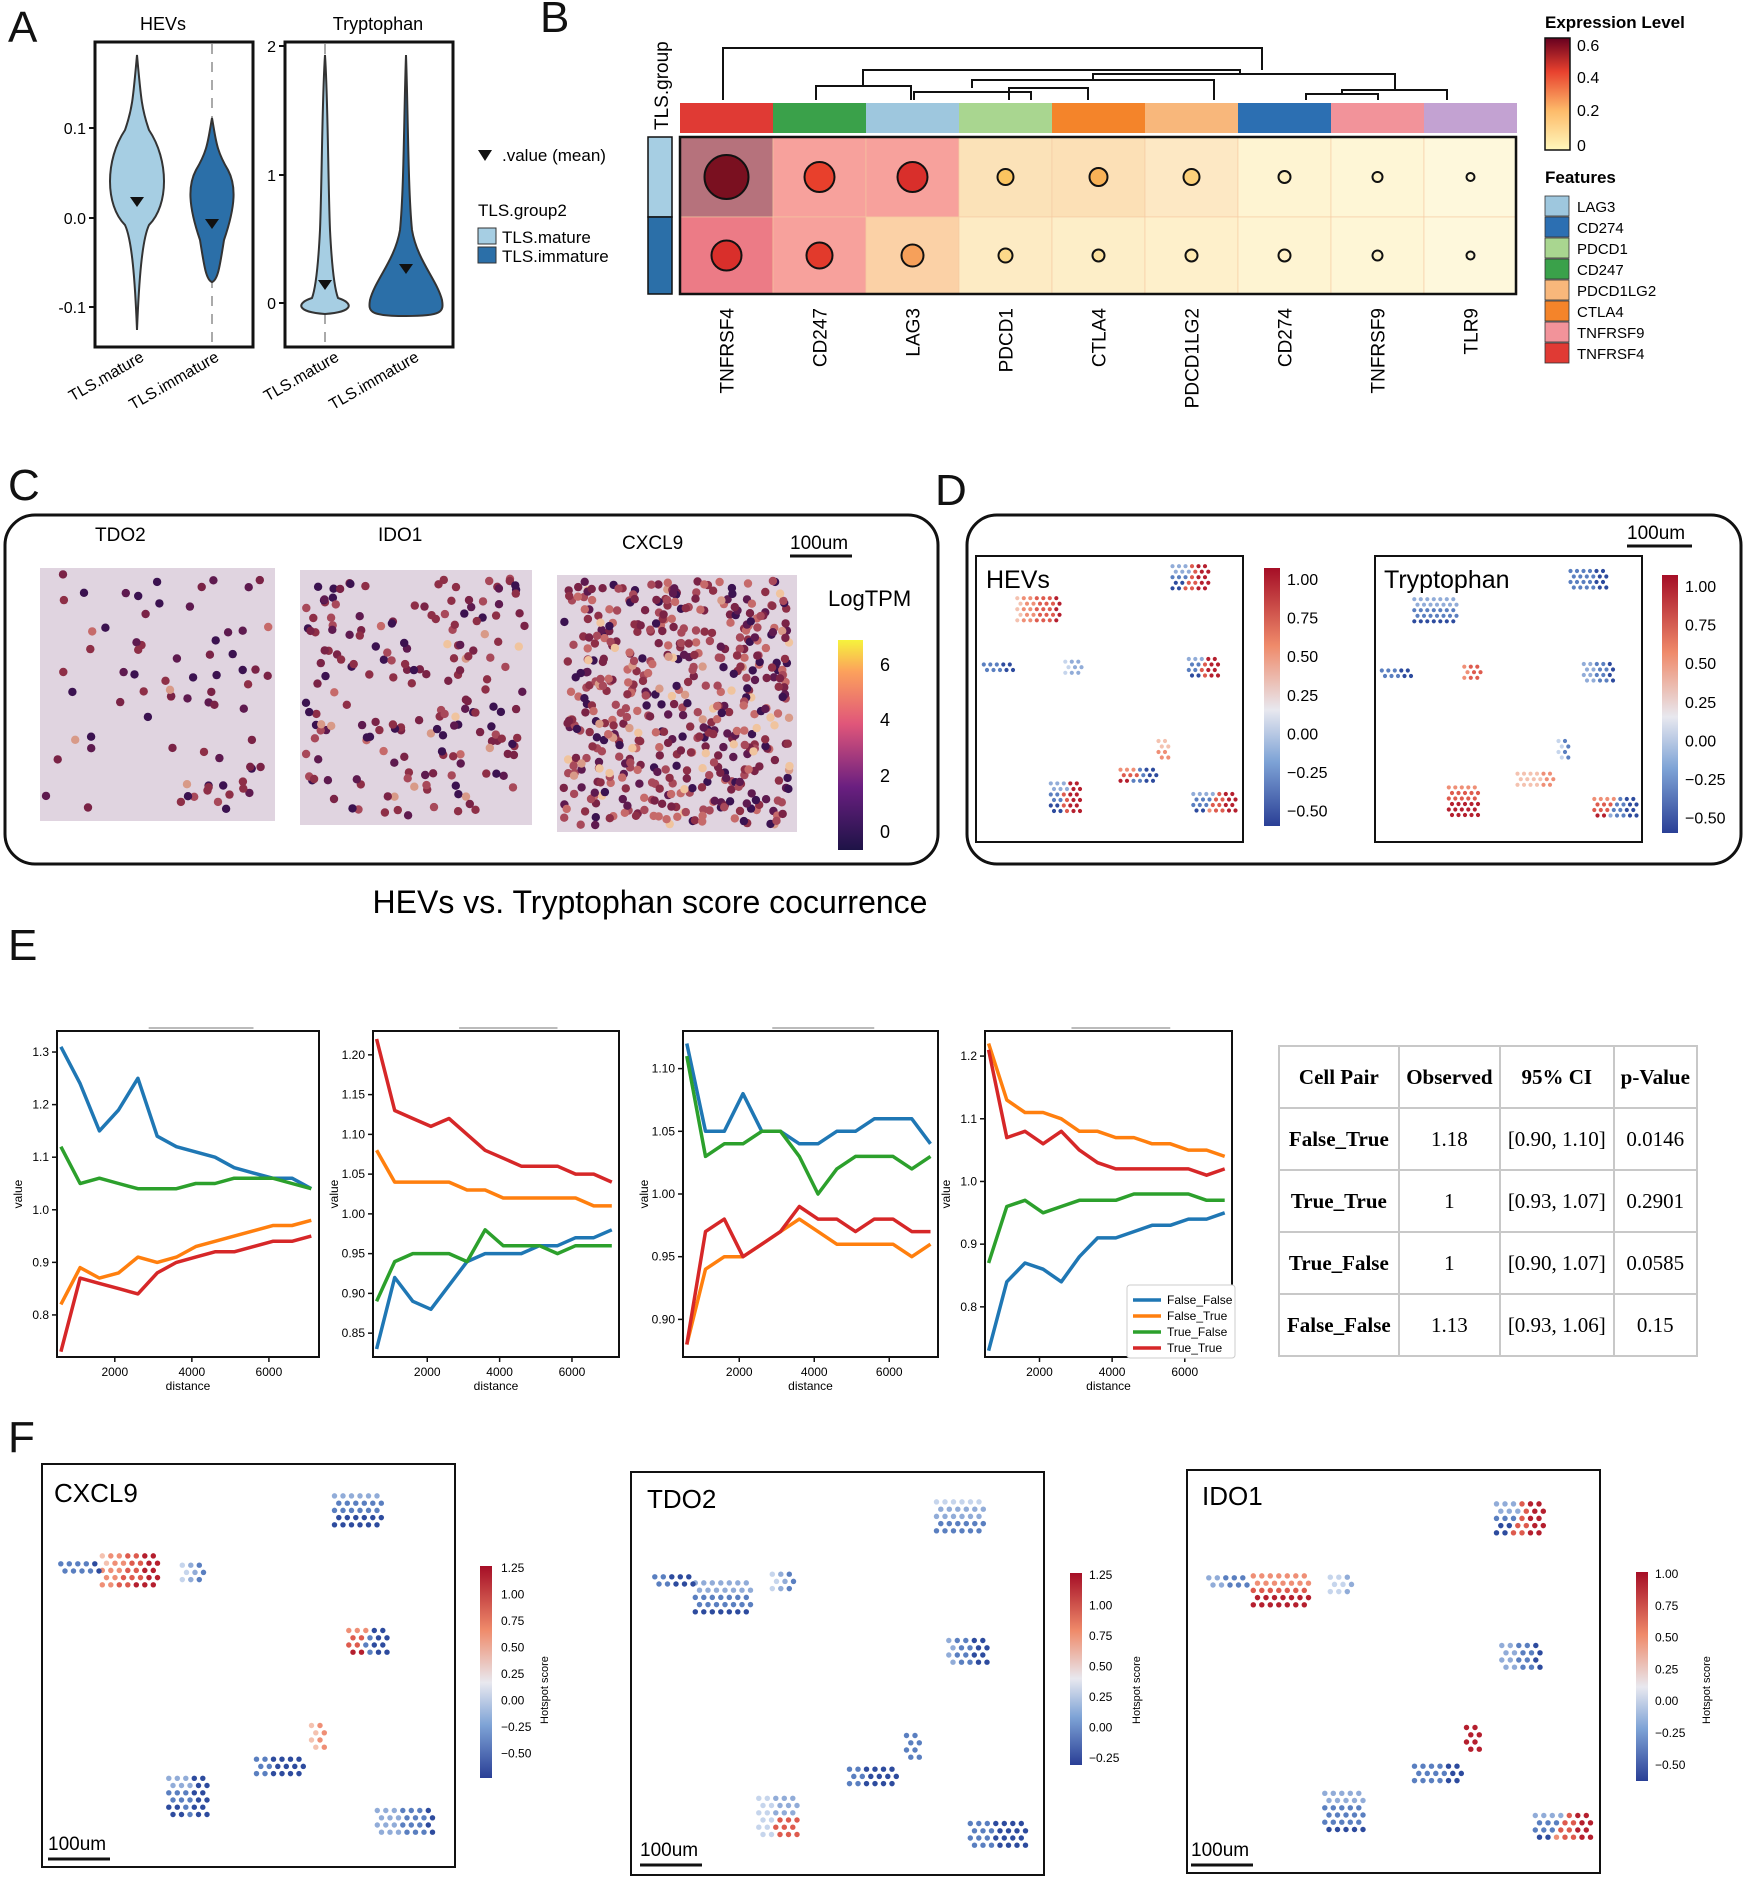 Image resolution: width=1749 pixels, height=1897 pixels. Describe the element at coordinates (1600, 270) in the screenshot. I see `feature-legend-label: CD247` at that location.